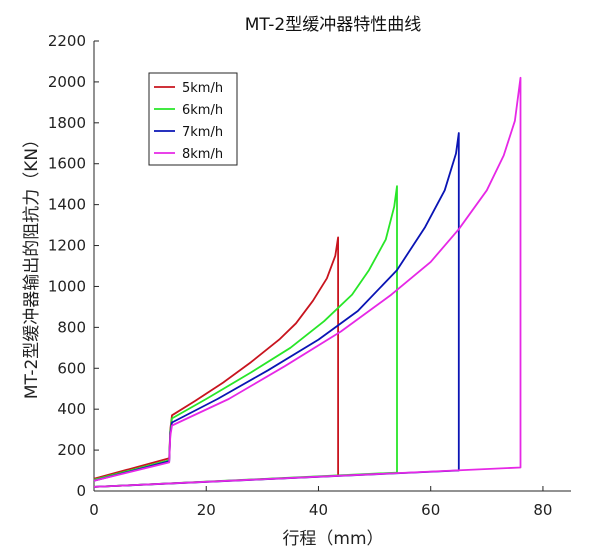 The width and height of the screenshot is (594, 552). What do you see at coordinates (67, 41) in the screenshot?
I see `y-tick-label: 2200` at bounding box center [67, 41].